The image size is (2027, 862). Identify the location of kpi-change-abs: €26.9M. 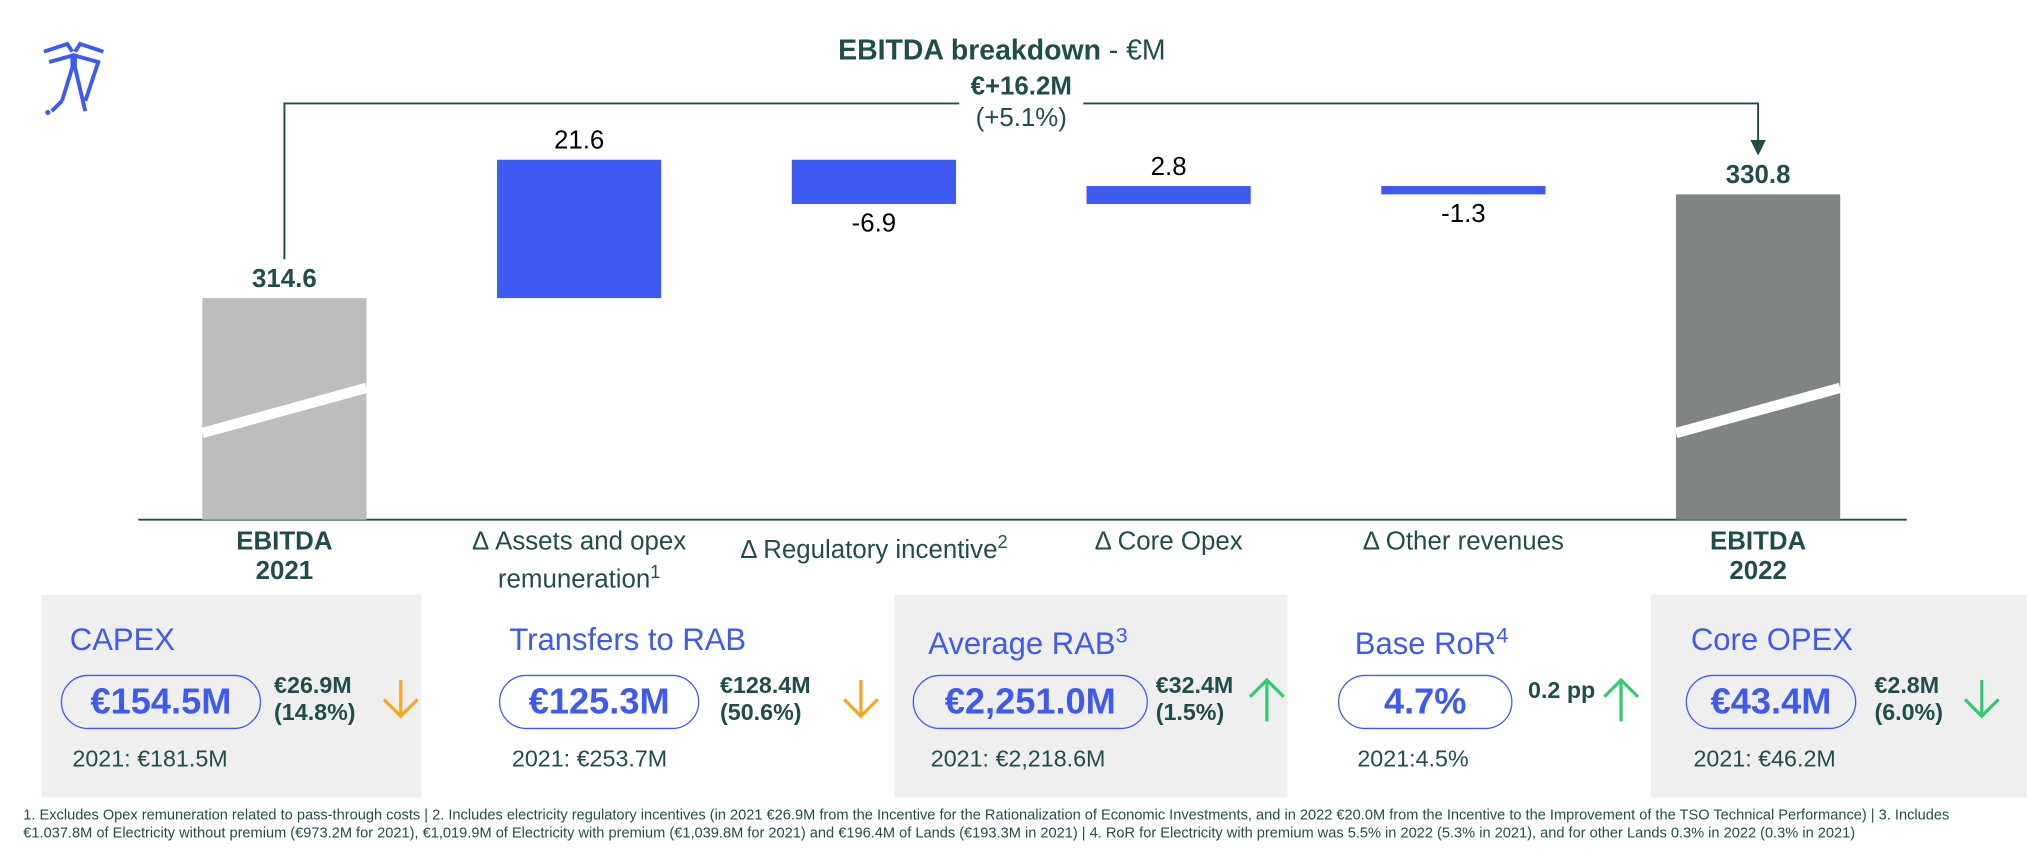
(313, 685).